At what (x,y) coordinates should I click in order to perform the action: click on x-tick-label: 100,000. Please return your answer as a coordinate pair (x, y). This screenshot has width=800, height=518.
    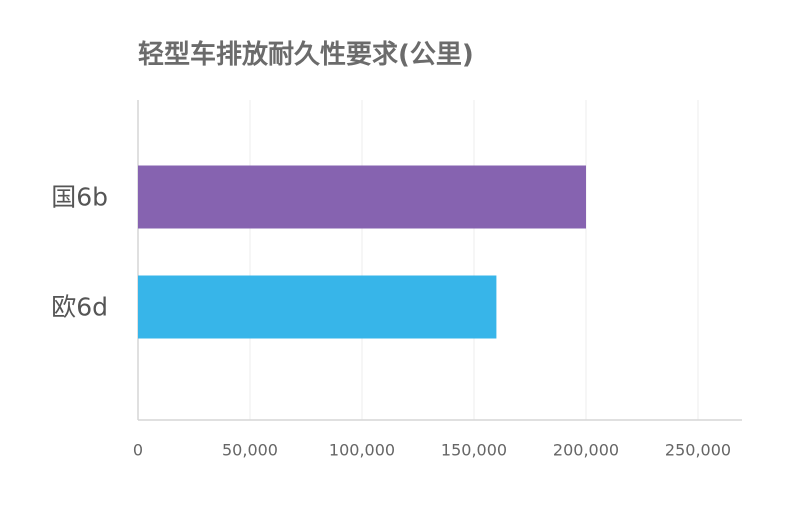
    Looking at the image, I should click on (362, 450).